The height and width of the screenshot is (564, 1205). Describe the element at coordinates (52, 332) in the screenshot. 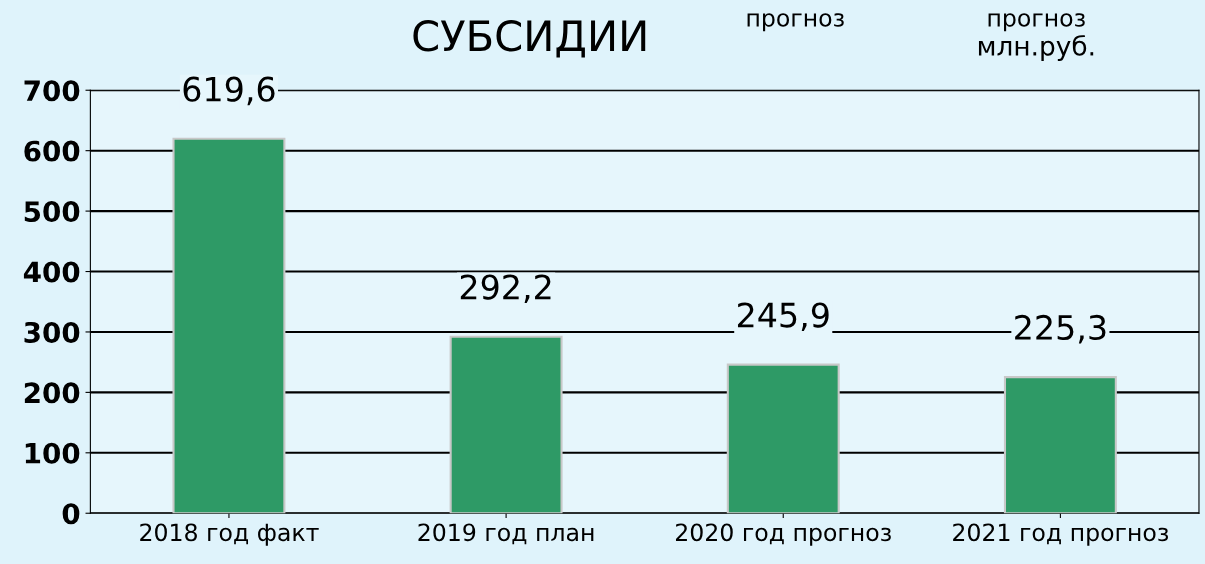

I see `y-tick-label: 300` at that location.